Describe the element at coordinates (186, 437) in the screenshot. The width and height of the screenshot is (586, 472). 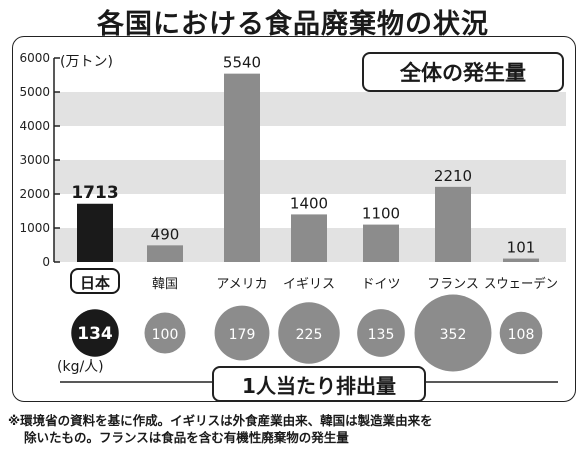
I see `source-note-line-2: 除いたもの。フランスは食品を含む有機性廃棄物の発生量` at that location.